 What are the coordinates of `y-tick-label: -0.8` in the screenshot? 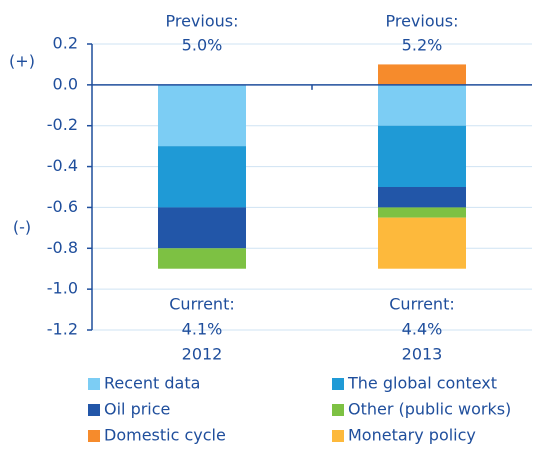 It's located at (62, 247).